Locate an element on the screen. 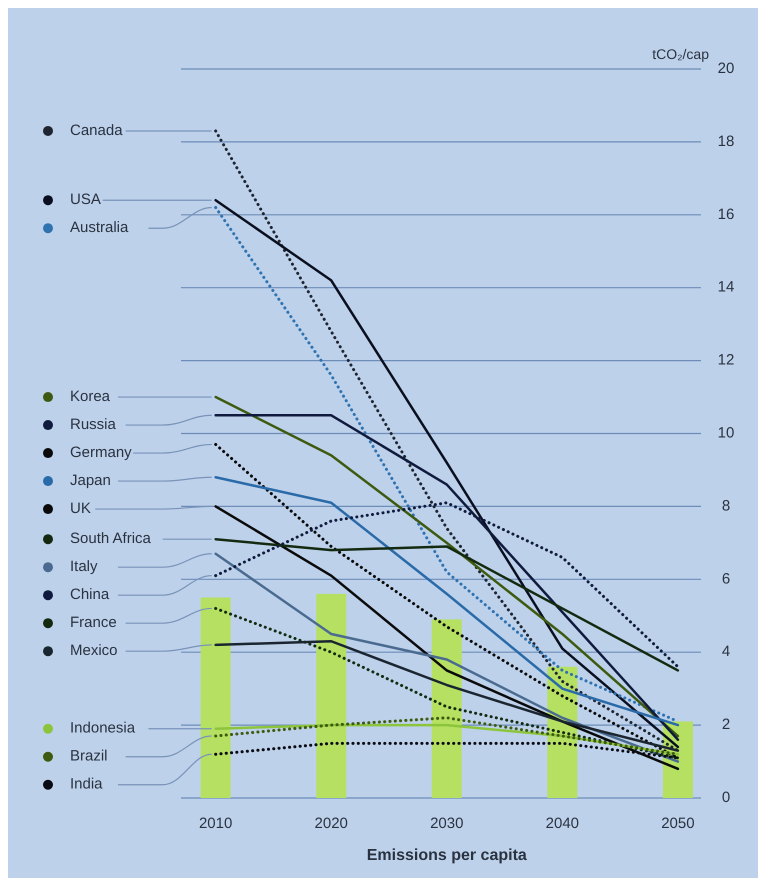  y-tick-label: 6 is located at coordinates (726, 579).